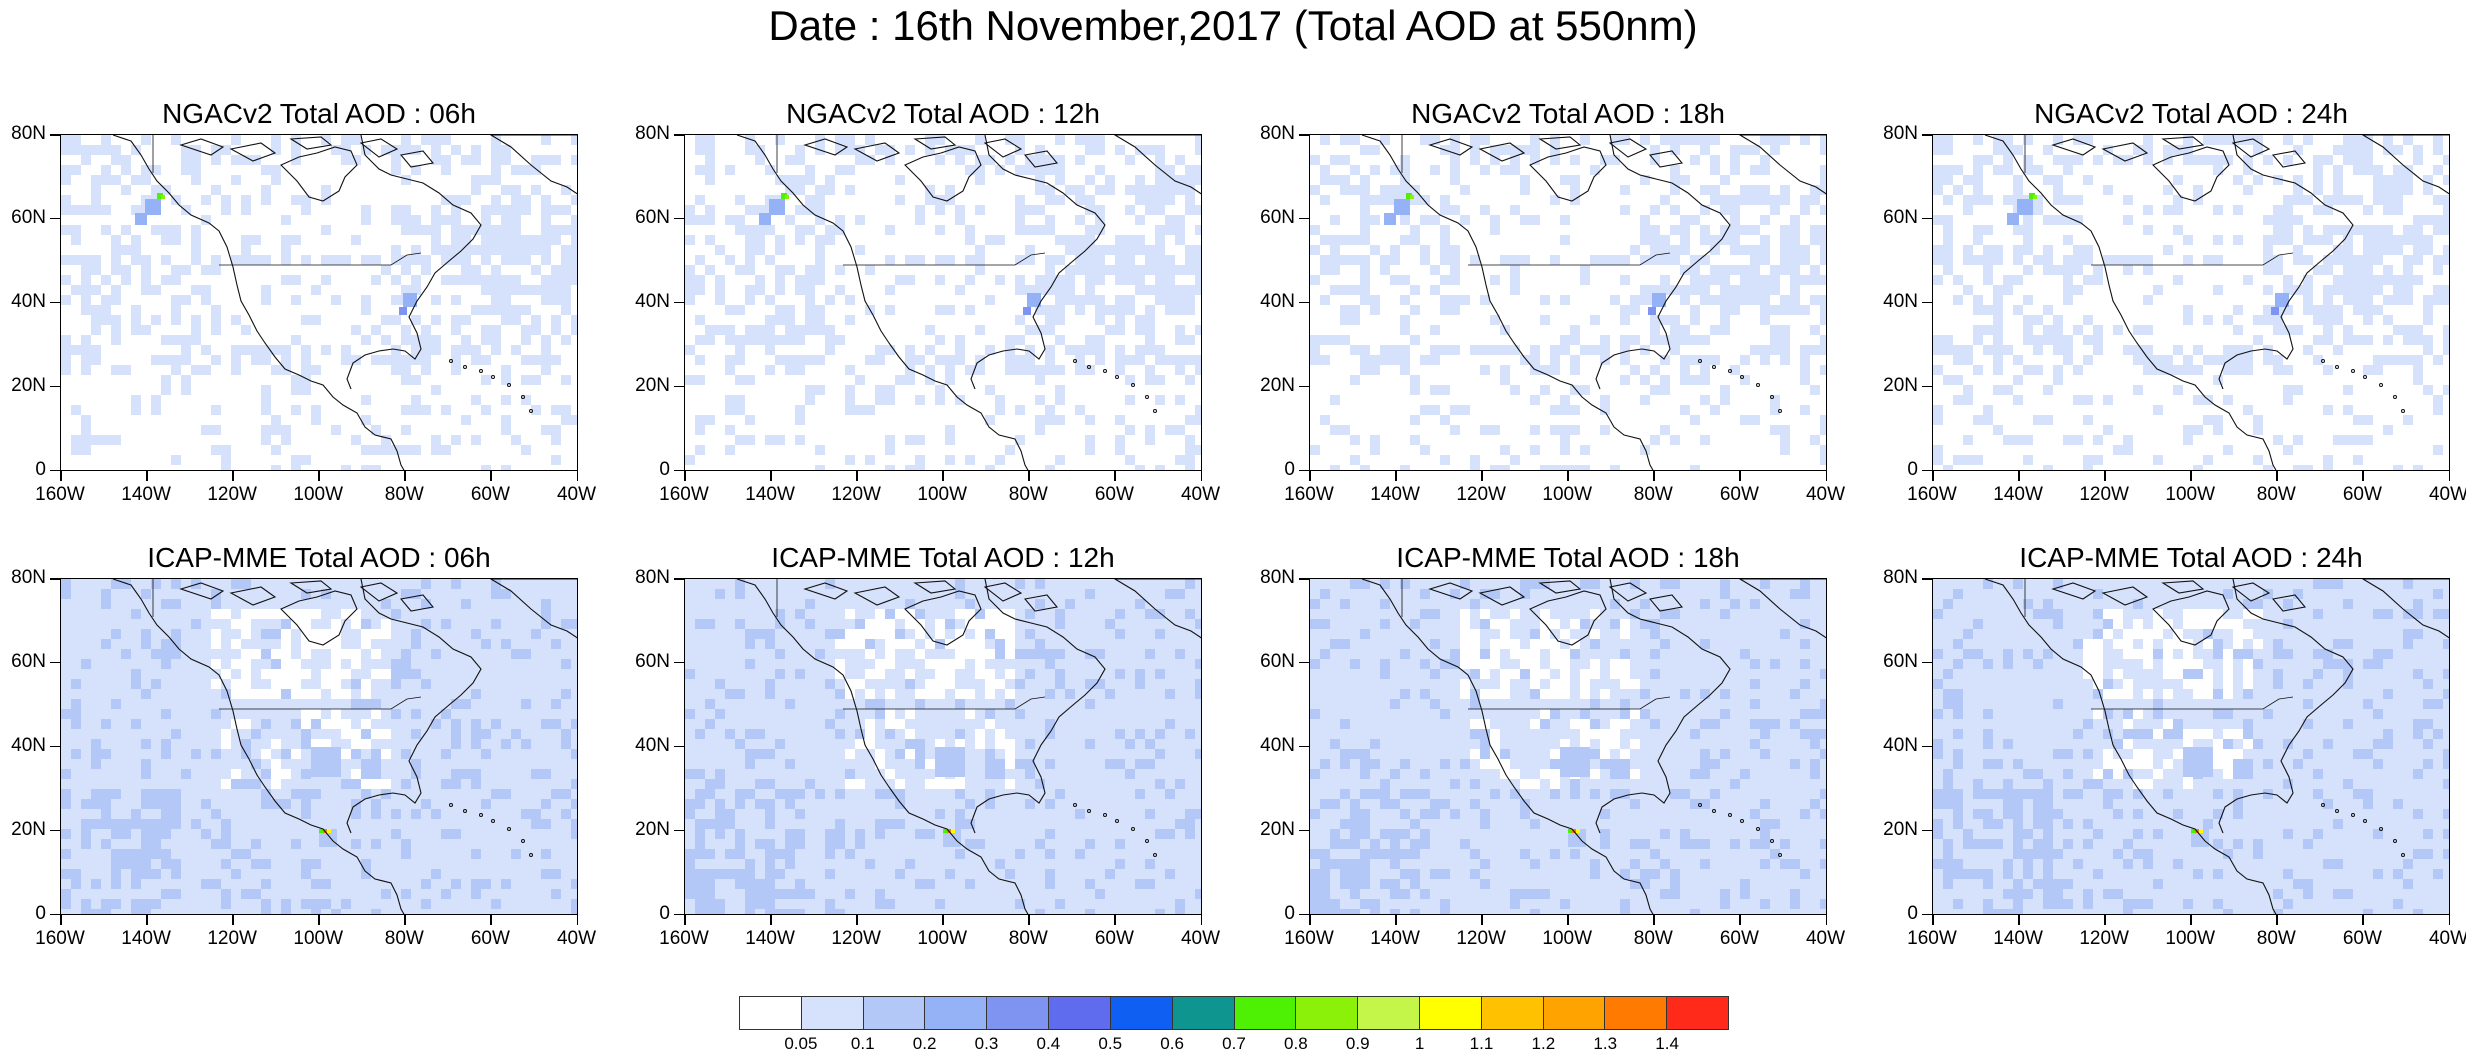  I want to click on aod-hotspot, so click(1402, 207).